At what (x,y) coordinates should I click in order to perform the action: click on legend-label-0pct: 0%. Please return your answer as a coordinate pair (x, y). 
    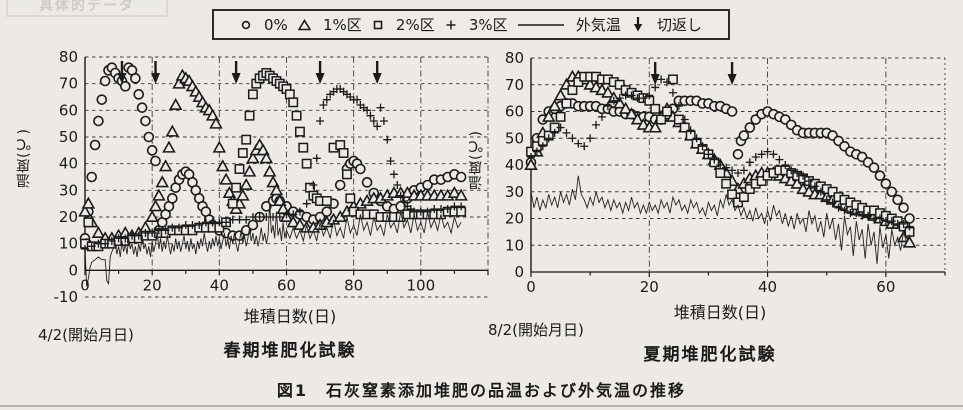
    Looking at the image, I should click on (276, 24).